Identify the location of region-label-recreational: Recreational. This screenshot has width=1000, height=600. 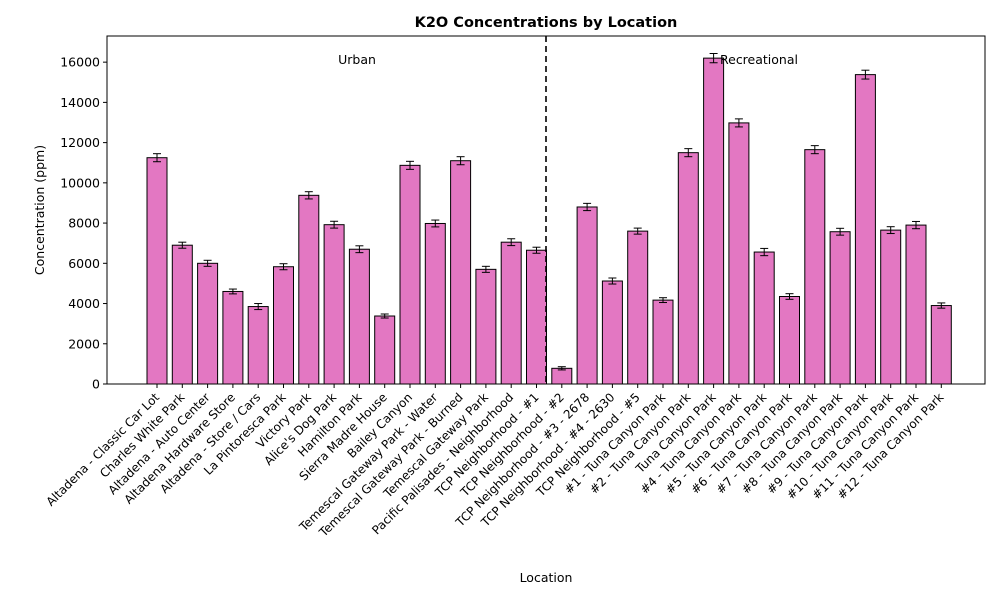
(759, 59).